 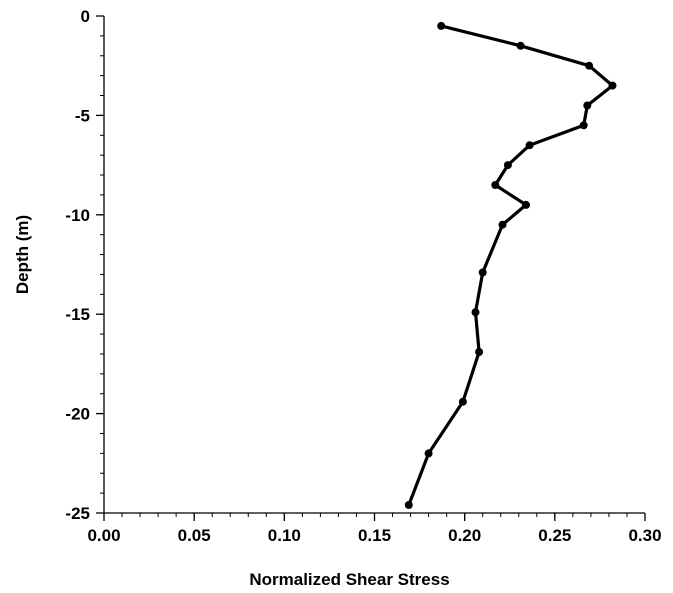 I want to click on y-tick-label: -20, so click(x=77, y=414).